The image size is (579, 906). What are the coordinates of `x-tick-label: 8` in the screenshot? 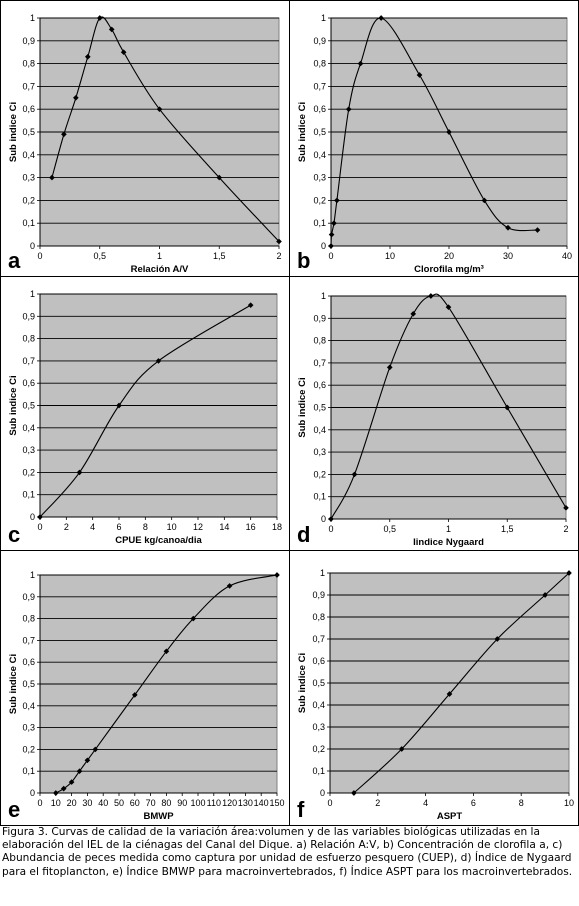 It's located at (521, 803).